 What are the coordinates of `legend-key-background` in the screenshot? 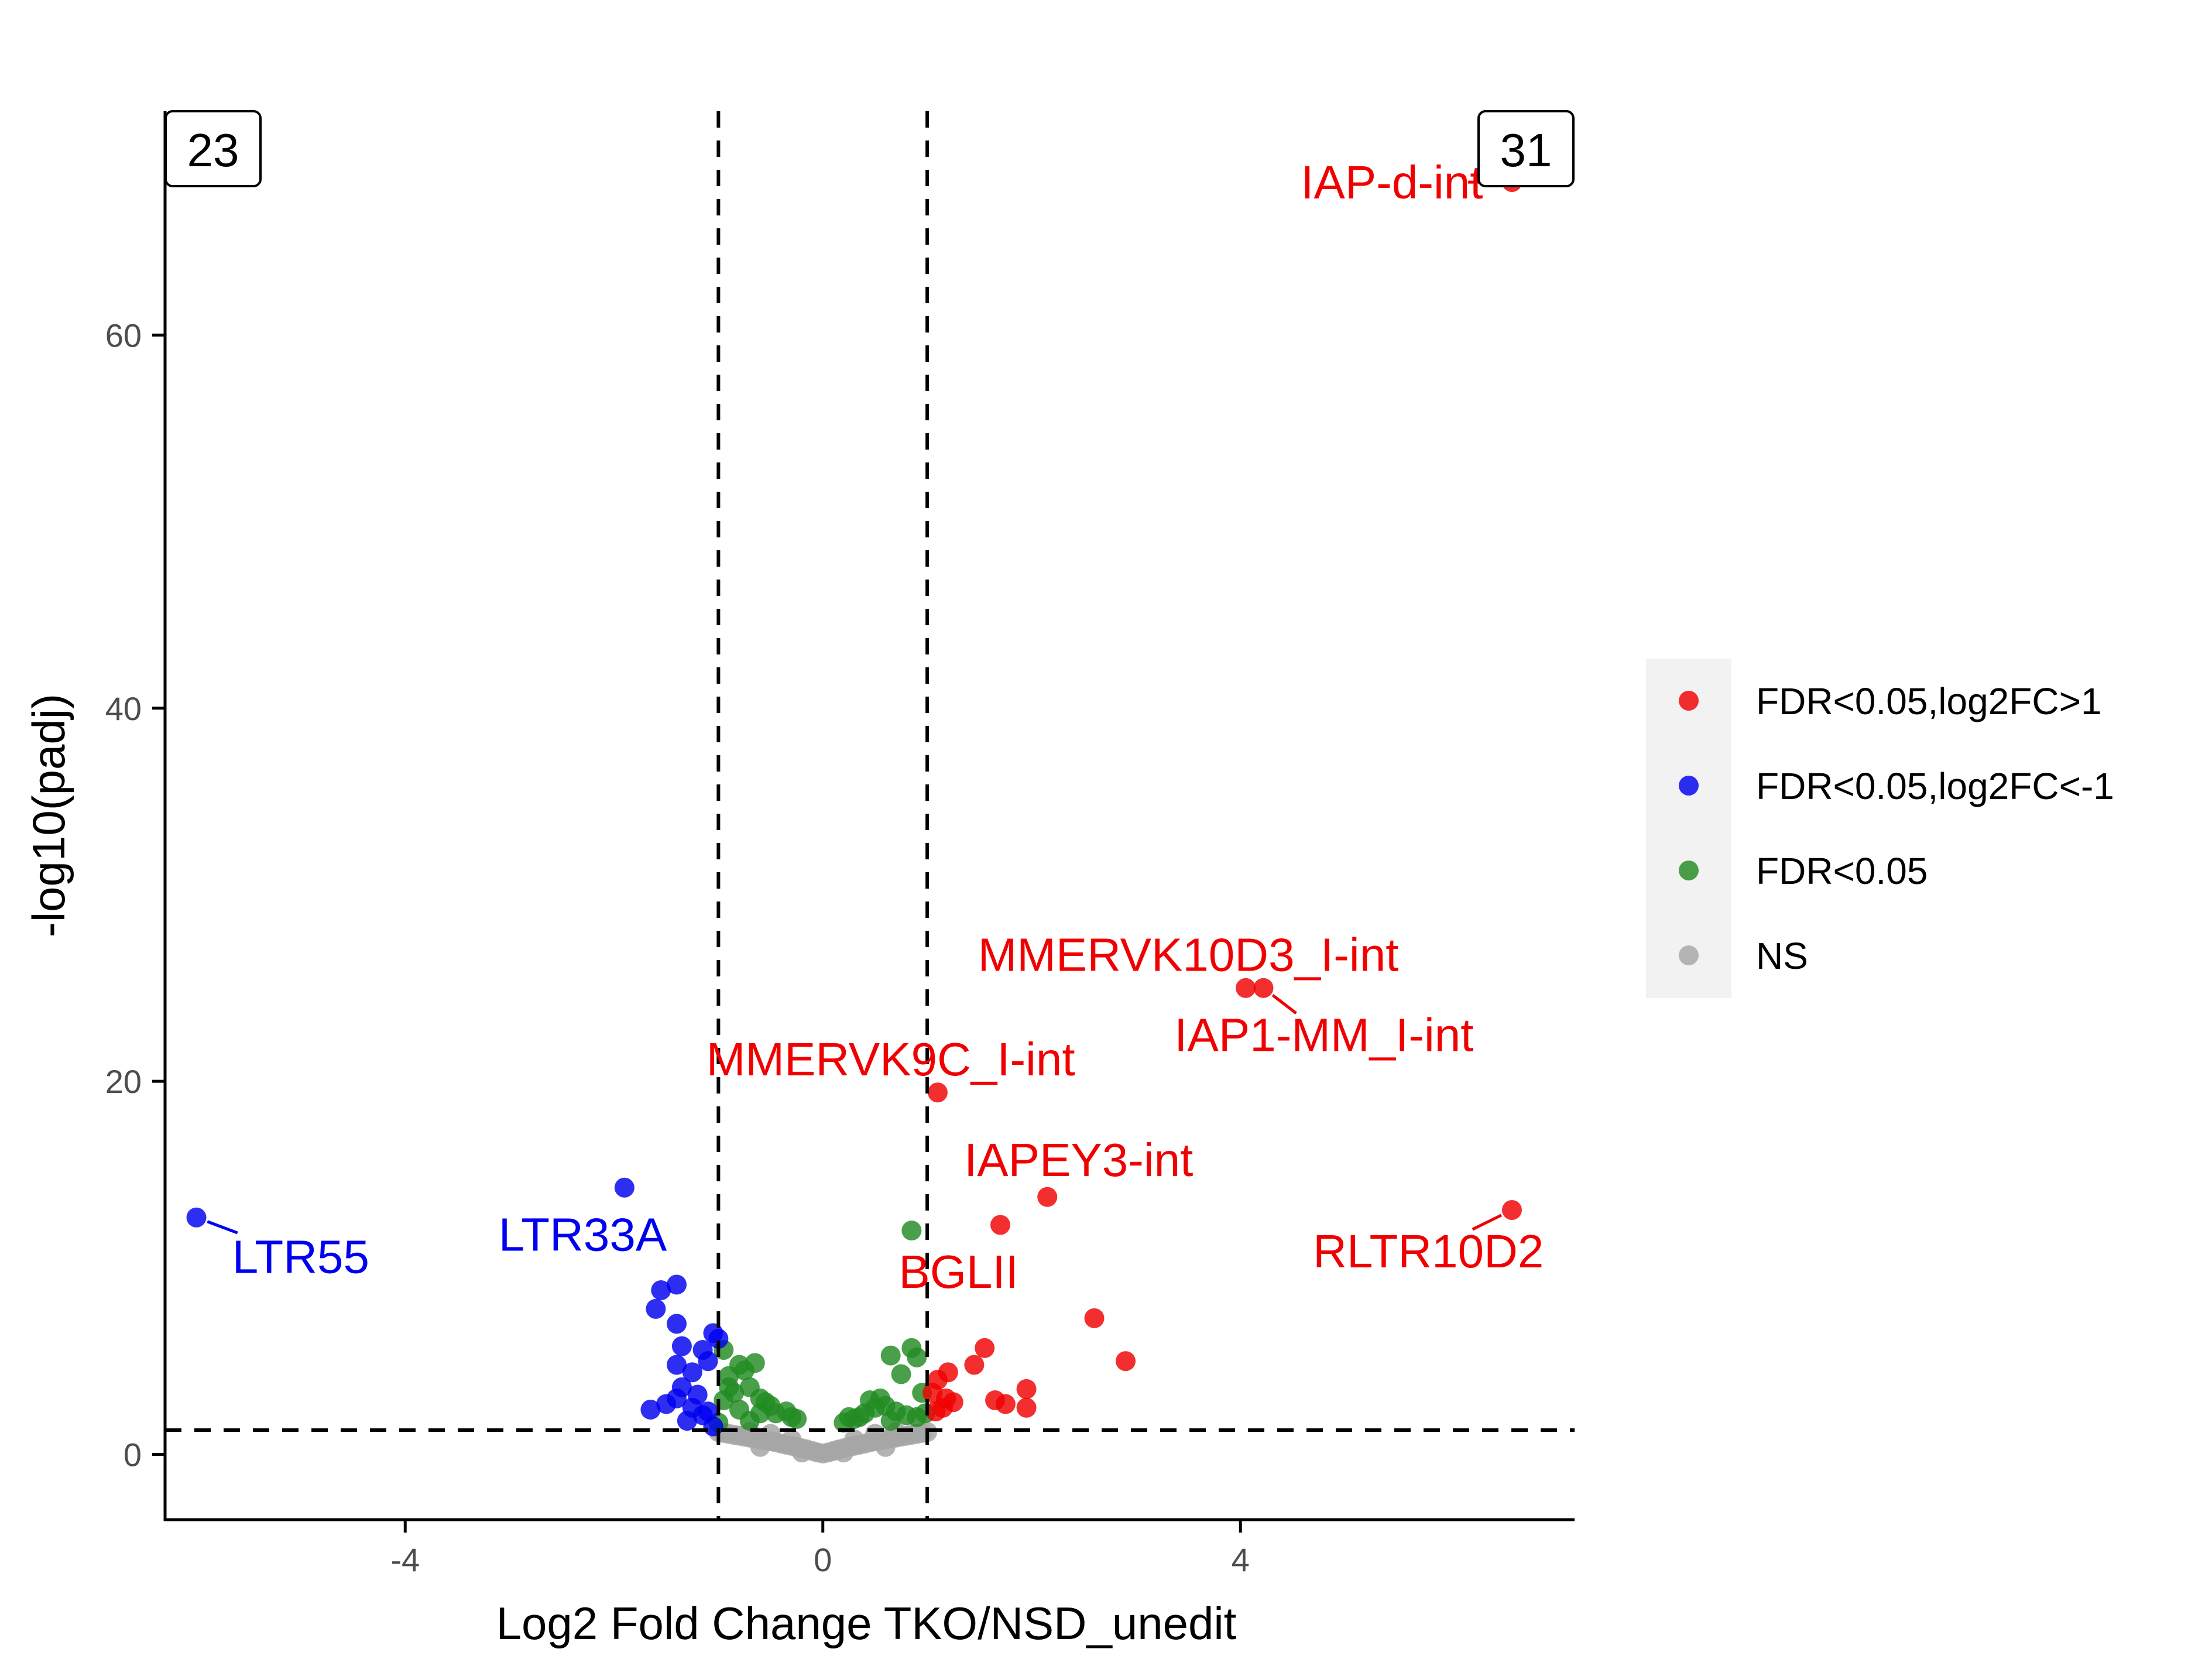 It's located at (1688, 828).